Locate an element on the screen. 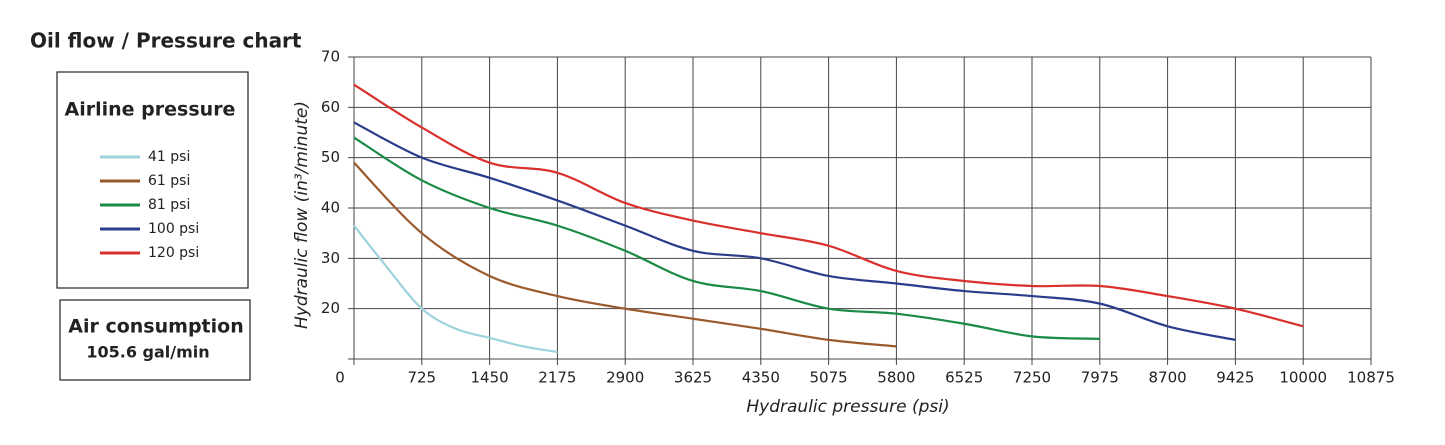 The image size is (1445, 445). x-tick-label: 3625 is located at coordinates (693, 378).